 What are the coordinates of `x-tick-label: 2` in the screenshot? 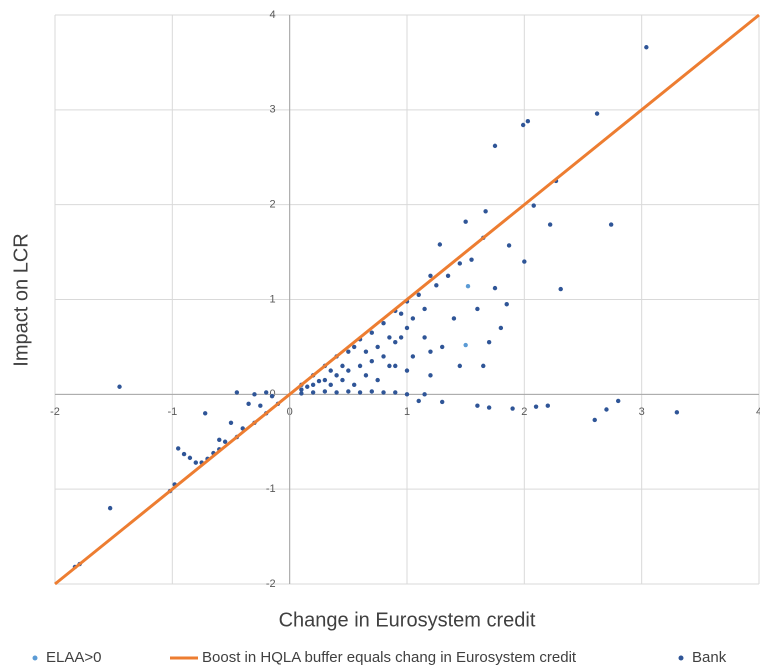 It's located at (524, 412).